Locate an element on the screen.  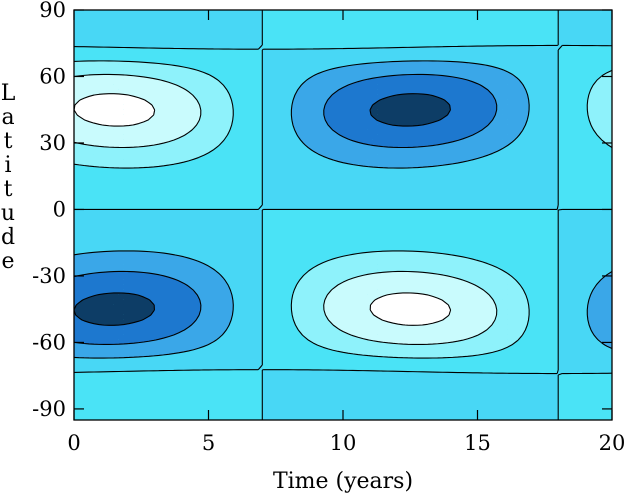
y-axis-title-letter: a is located at coordinates (7, 117).